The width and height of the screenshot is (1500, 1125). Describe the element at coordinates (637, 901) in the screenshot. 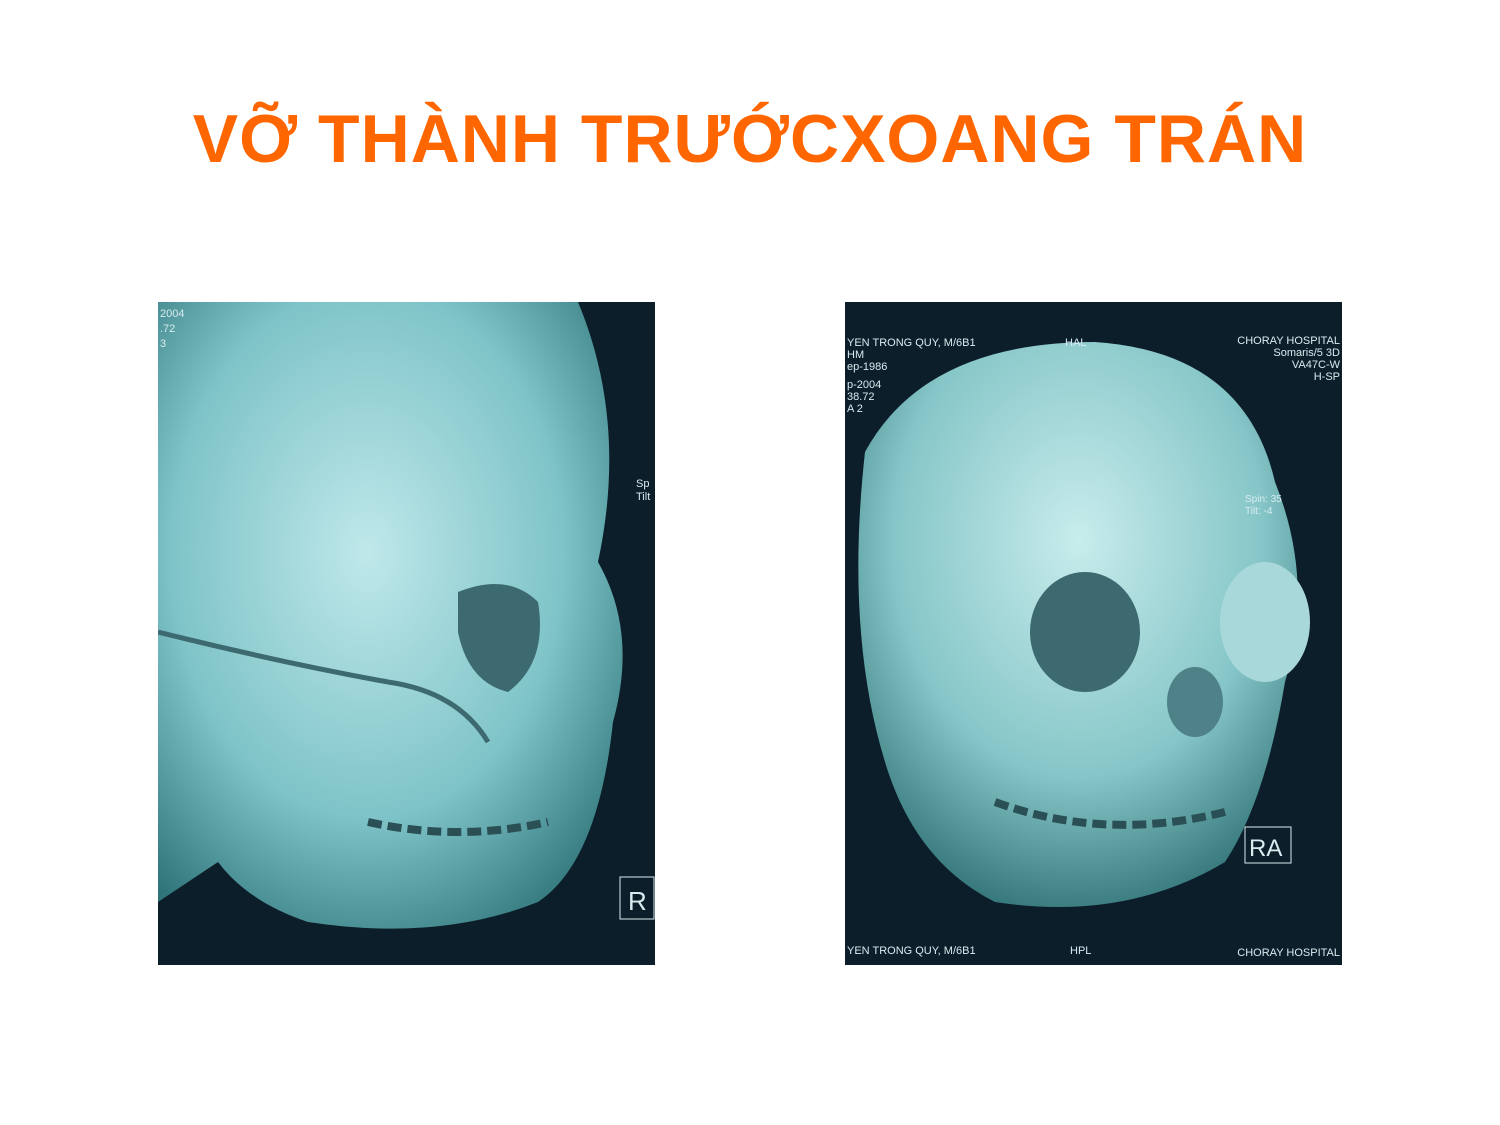

I see `overlay-text: R` at that location.